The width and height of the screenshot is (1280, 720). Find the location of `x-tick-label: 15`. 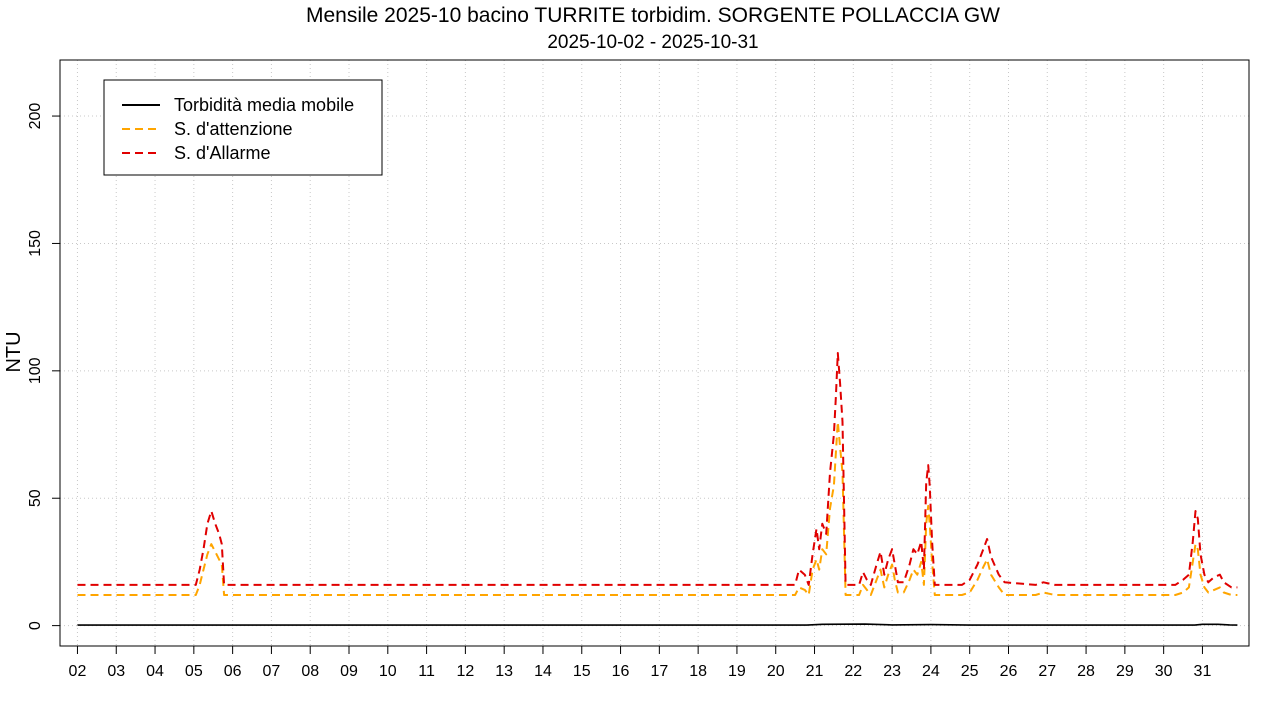

x-tick-label: 15 is located at coordinates (582, 671).